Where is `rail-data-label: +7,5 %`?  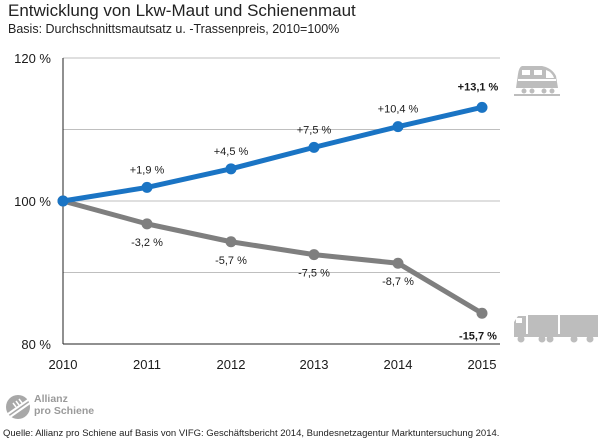 rail-data-label: +7,5 % is located at coordinates (314, 130).